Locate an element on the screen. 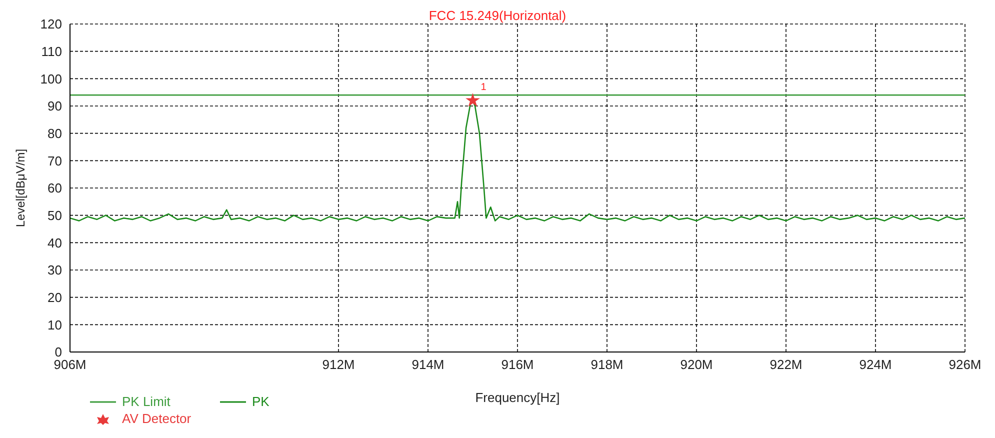  legend-label: PK Limit is located at coordinates (146, 401).